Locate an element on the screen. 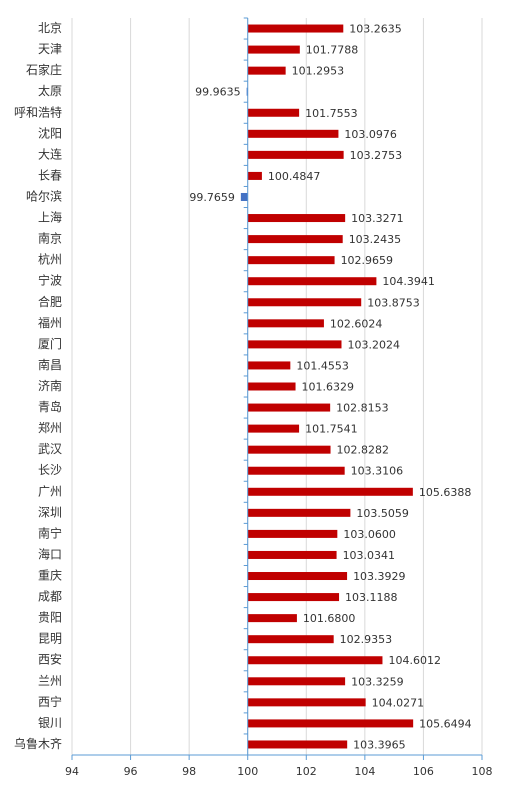 The height and width of the screenshot is (791, 512). y-tick-label: 重庆 is located at coordinates (50, 576).